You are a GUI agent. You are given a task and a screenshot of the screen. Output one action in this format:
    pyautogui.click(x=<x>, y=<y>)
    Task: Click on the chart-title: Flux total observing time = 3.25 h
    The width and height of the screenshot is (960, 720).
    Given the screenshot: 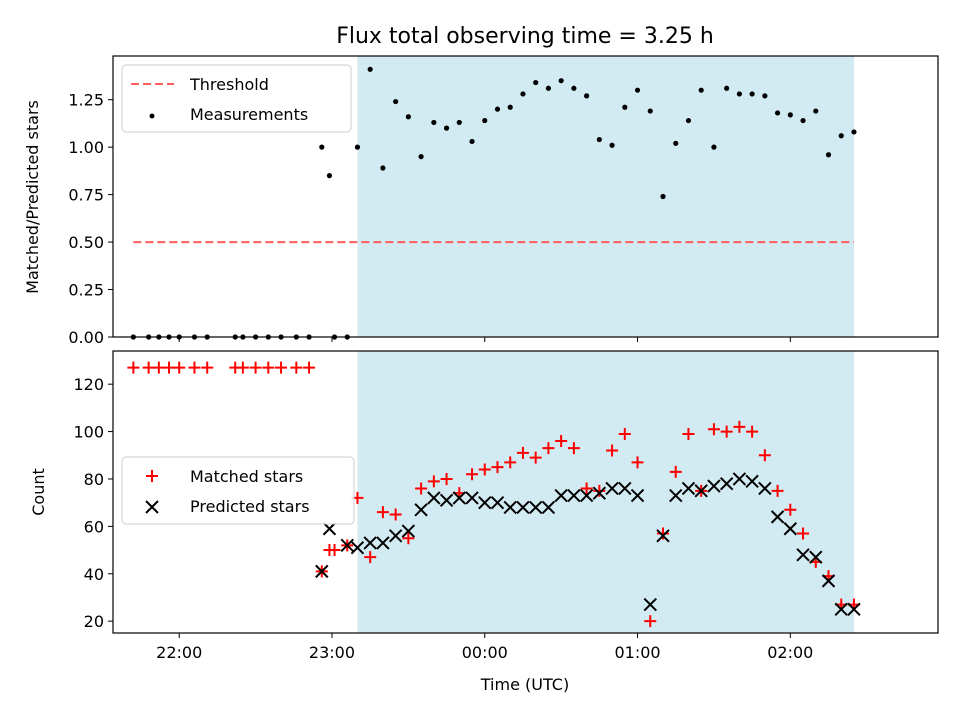 What is the action you would take?
    pyautogui.click(x=525, y=36)
    